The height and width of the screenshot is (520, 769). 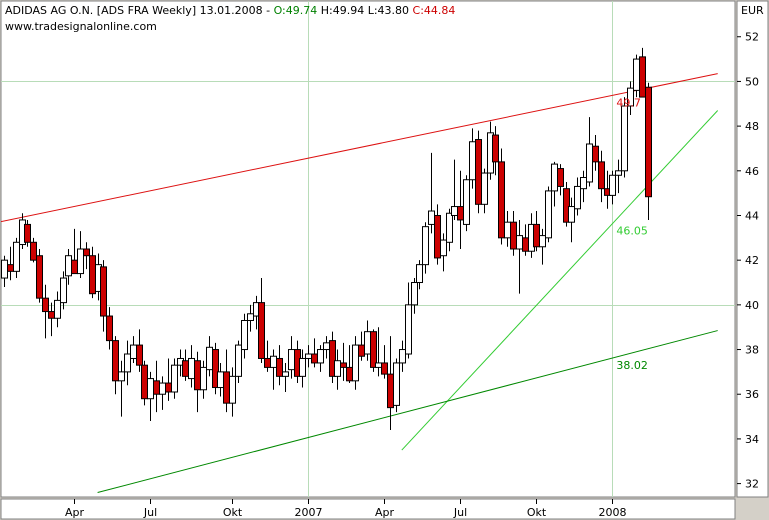 I want to click on trend-line-label-0: 49.7, so click(x=628, y=102).